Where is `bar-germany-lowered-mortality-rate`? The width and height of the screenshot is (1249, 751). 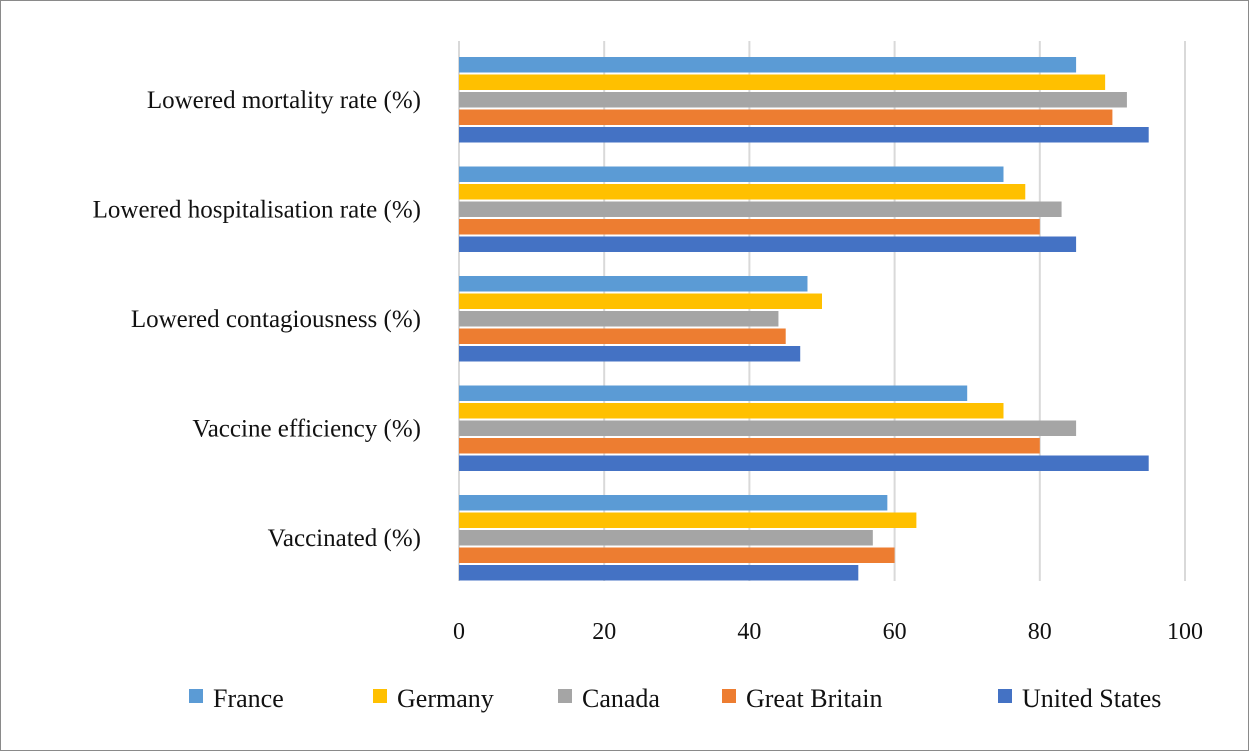
bar-germany-lowered-mortality-rate is located at coordinates (782, 82).